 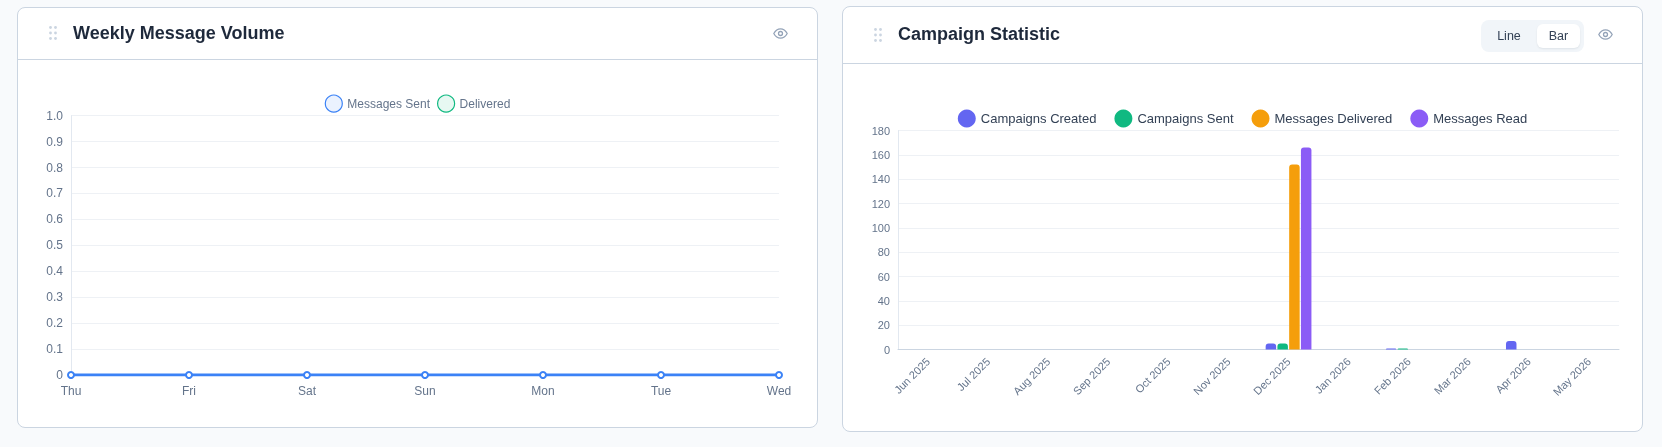 I want to click on legend-label: Messages Delivered, so click(x=1333, y=118).